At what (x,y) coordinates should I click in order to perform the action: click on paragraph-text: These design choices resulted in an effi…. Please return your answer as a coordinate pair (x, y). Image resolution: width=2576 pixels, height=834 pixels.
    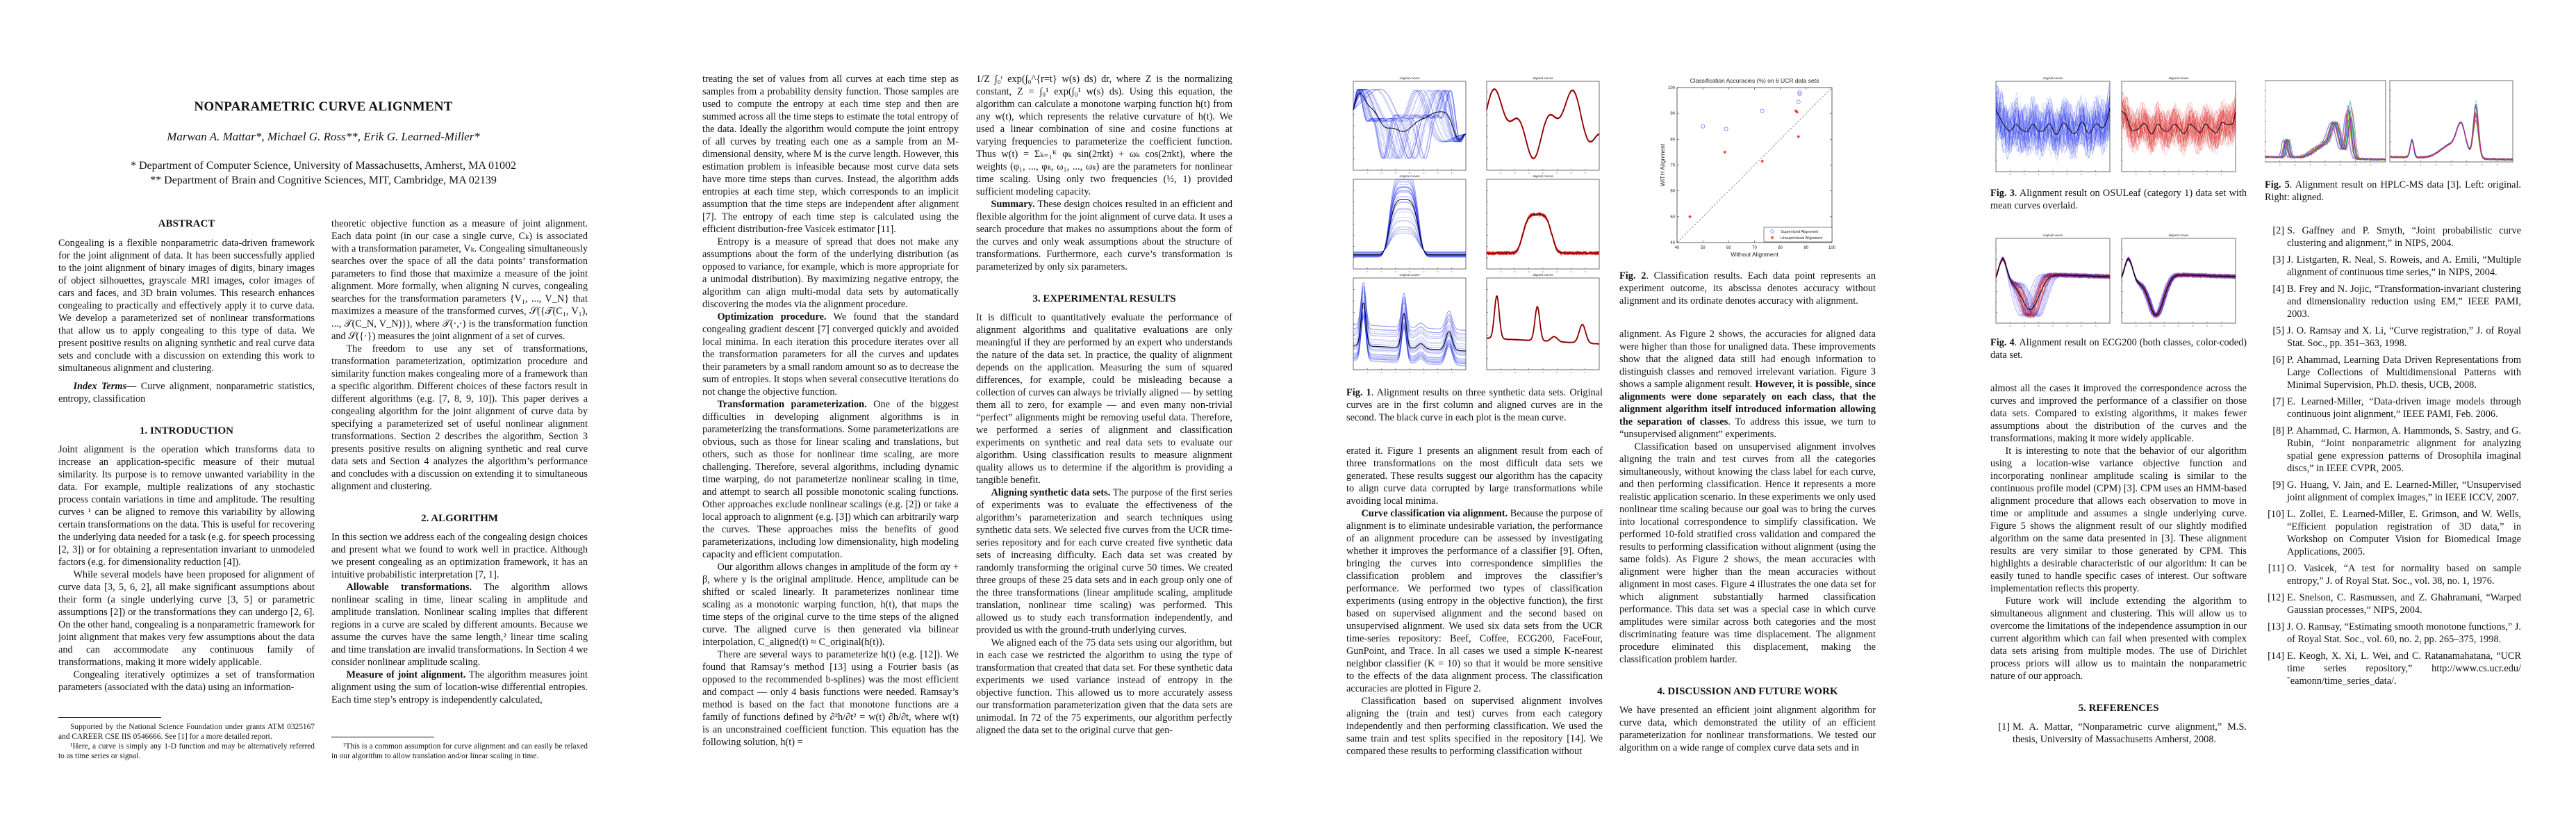
    Looking at the image, I should click on (1104, 235).